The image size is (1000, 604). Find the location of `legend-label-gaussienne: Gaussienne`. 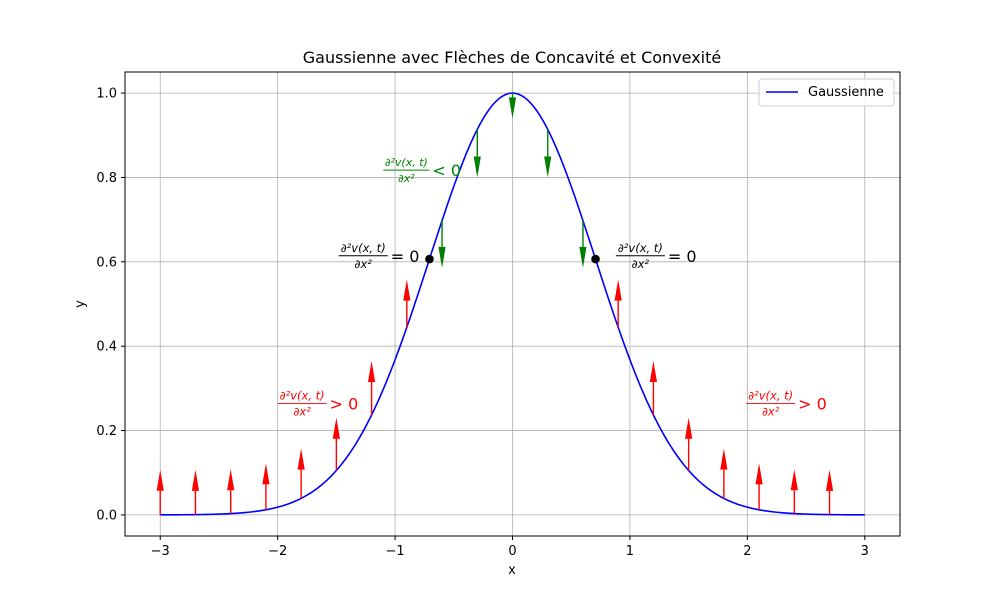

legend-label-gaussienne: Gaussienne is located at coordinates (846, 92).